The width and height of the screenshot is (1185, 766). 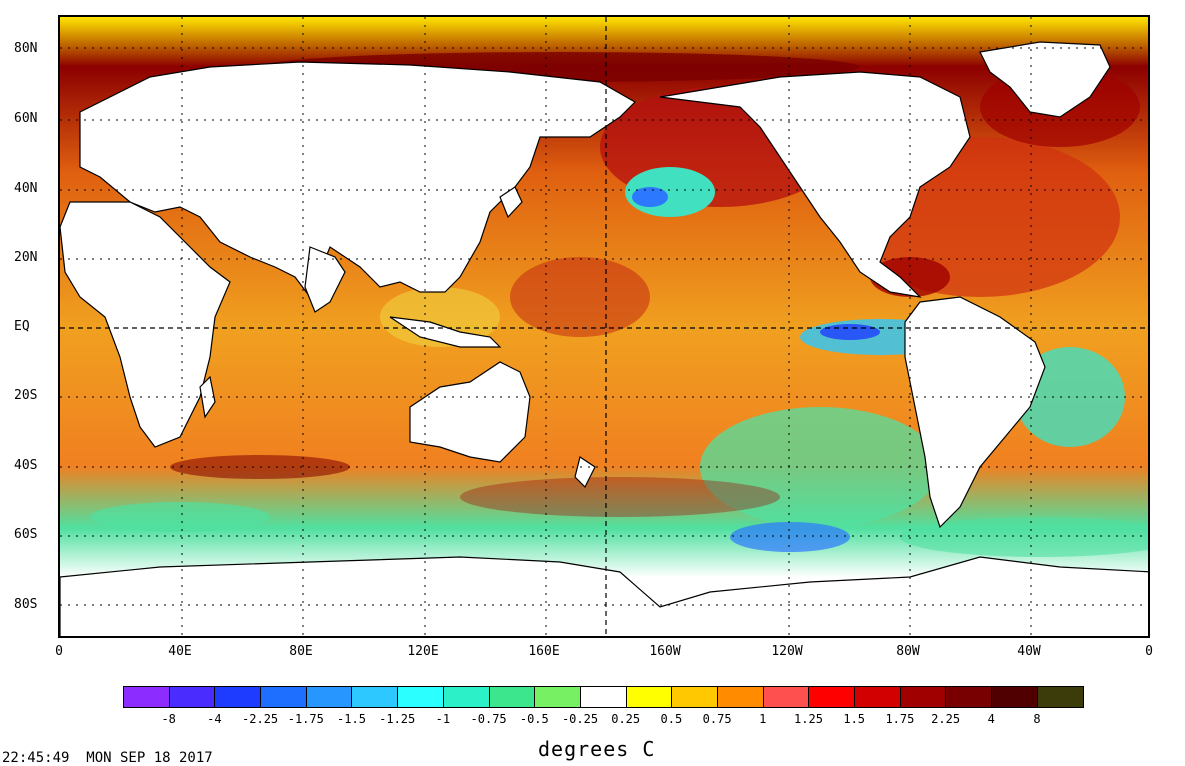 I want to click on north-america-land, so click(x=815, y=184).